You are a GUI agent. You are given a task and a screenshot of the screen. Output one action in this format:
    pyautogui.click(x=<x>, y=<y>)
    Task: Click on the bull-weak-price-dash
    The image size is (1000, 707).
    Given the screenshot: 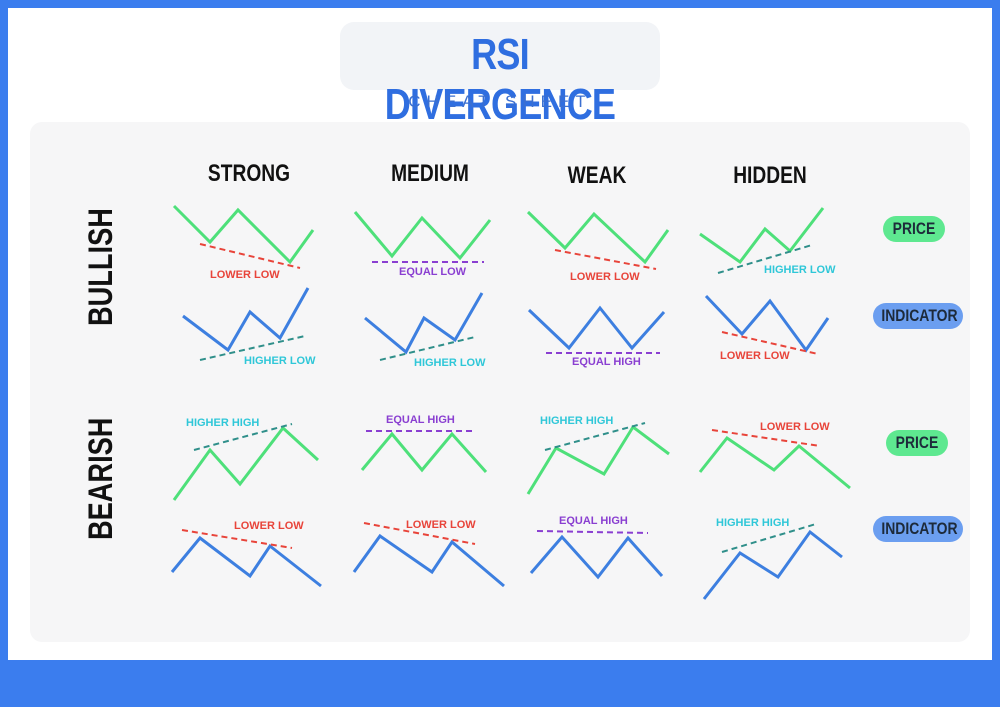 What is the action you would take?
    pyautogui.click(x=605, y=259)
    